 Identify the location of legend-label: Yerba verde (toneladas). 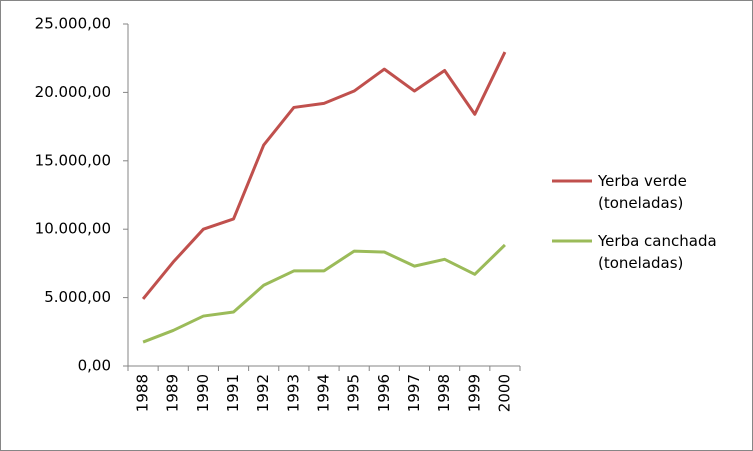
(642, 192).